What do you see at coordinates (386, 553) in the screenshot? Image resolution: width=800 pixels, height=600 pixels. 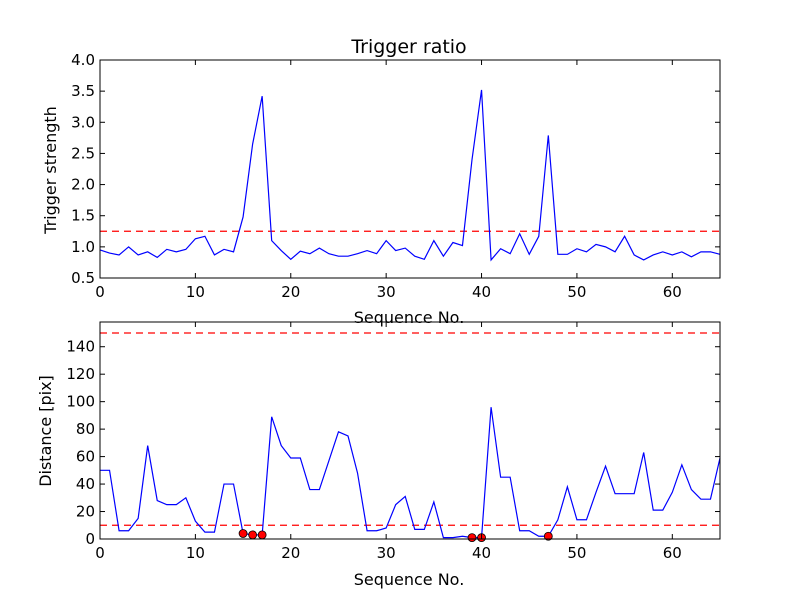 I see `bottom-xtick-label-3: 30` at bounding box center [386, 553].